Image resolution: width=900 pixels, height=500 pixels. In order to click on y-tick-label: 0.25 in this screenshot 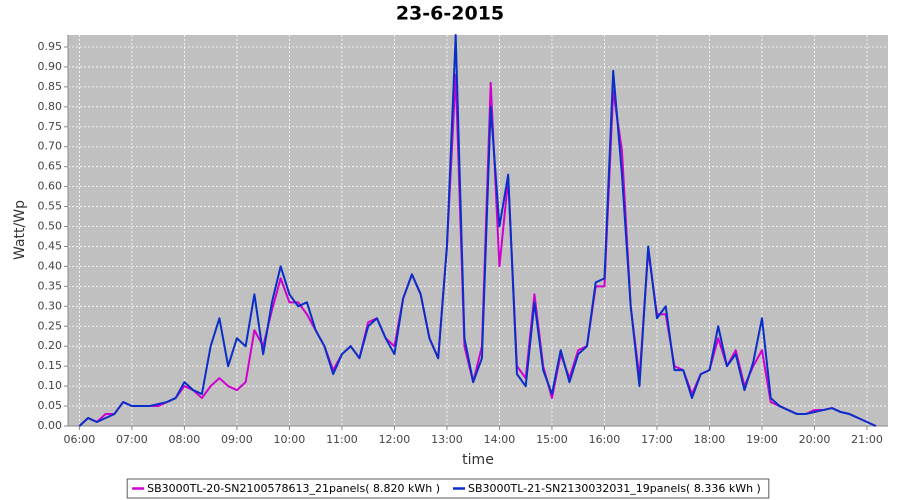, I will do `click(50, 325)`.